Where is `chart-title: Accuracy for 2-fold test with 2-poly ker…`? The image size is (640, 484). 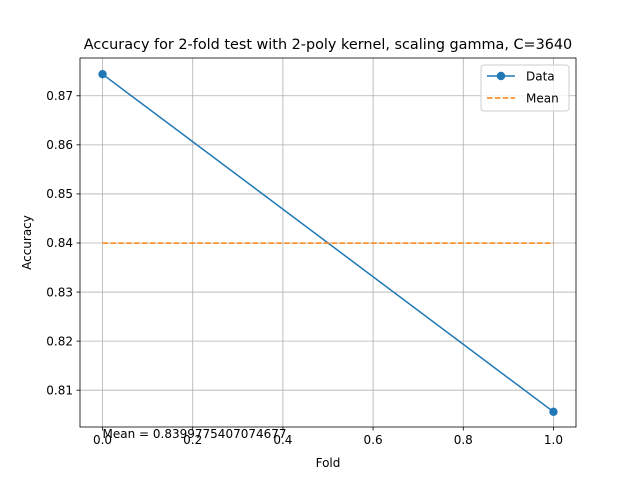
chart-title: Accuracy for 2-fold test with 2-poly ker… is located at coordinates (328, 45).